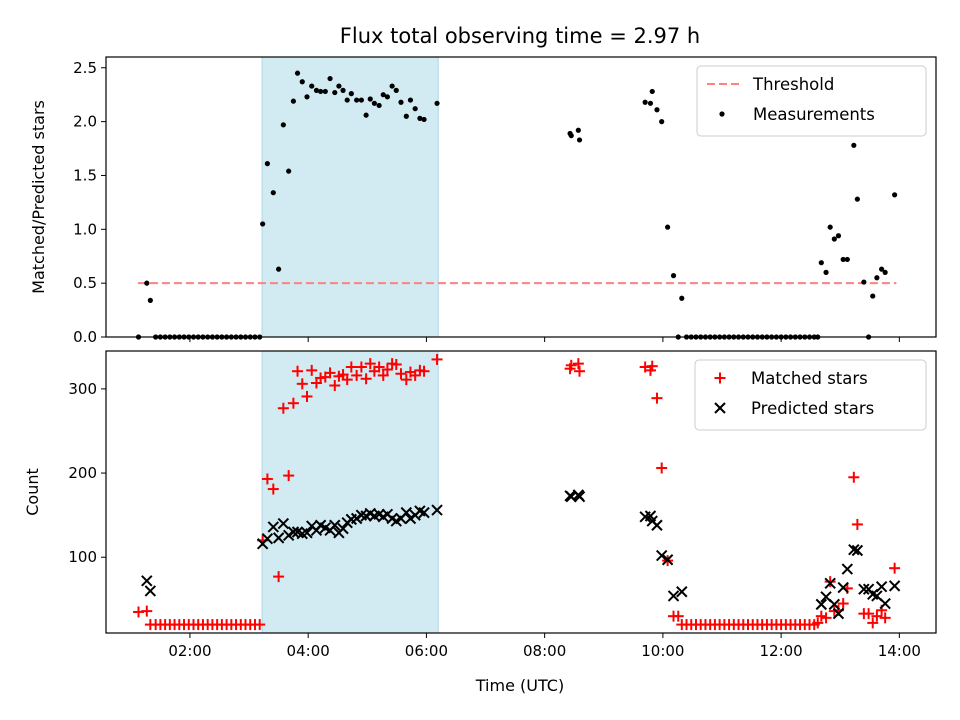 The width and height of the screenshot is (960, 720). Describe the element at coordinates (877, 596) in the screenshot. I see `predicted-point-63-b` at that location.